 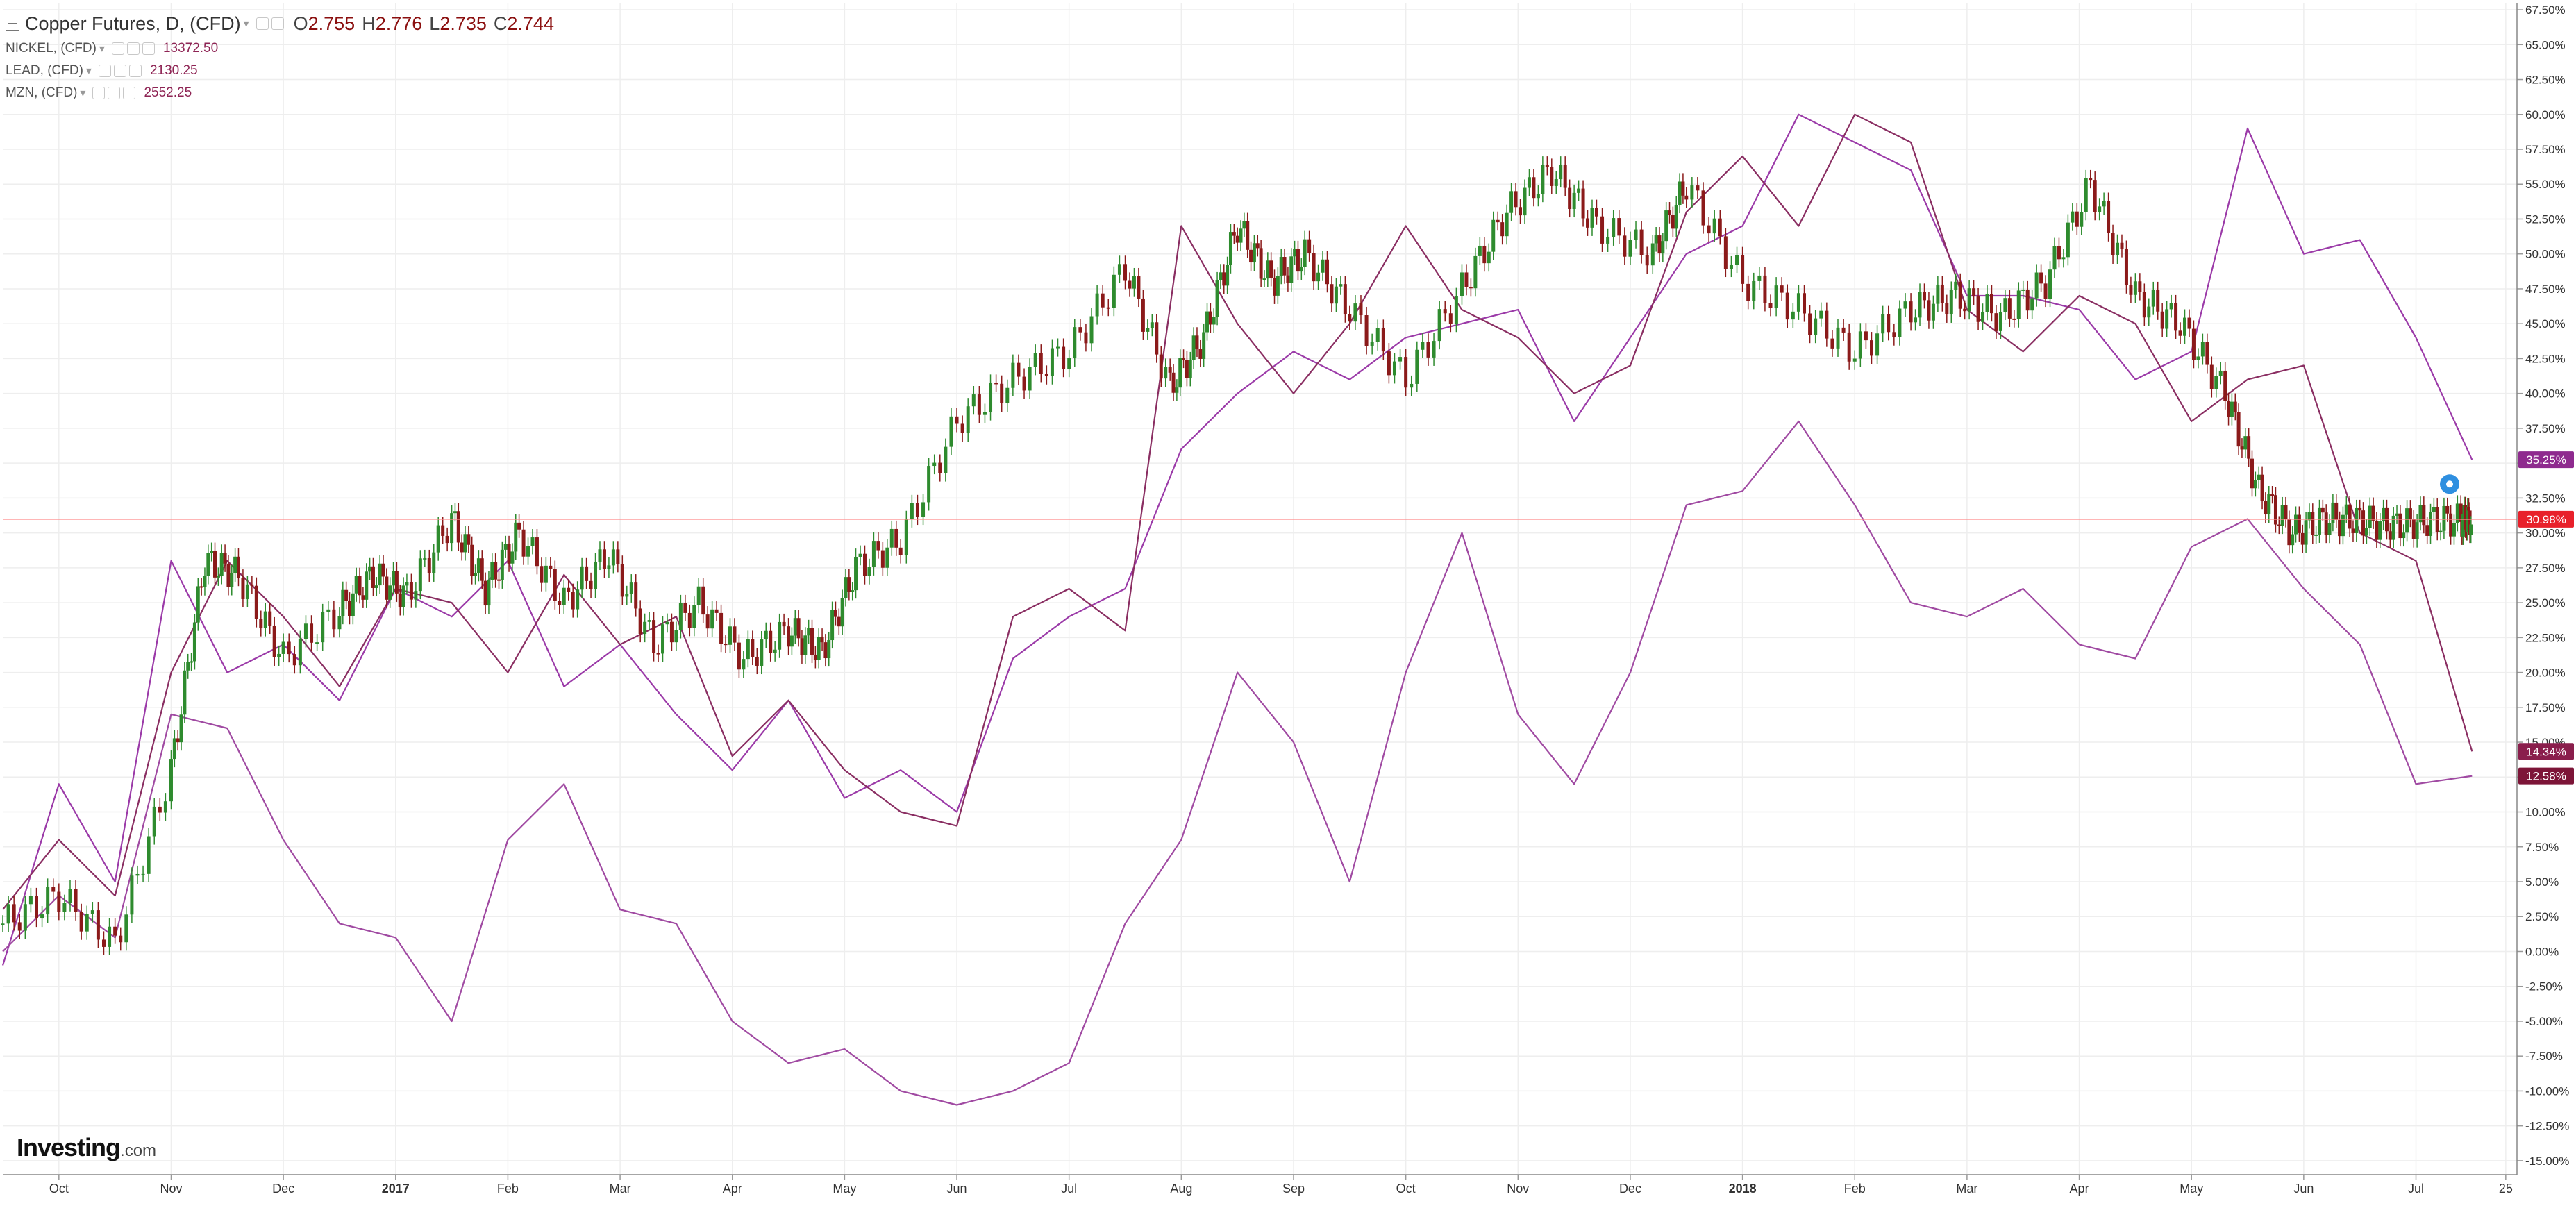 What do you see at coordinates (530, 23) in the screenshot?
I see `close-value: 2.744` at bounding box center [530, 23].